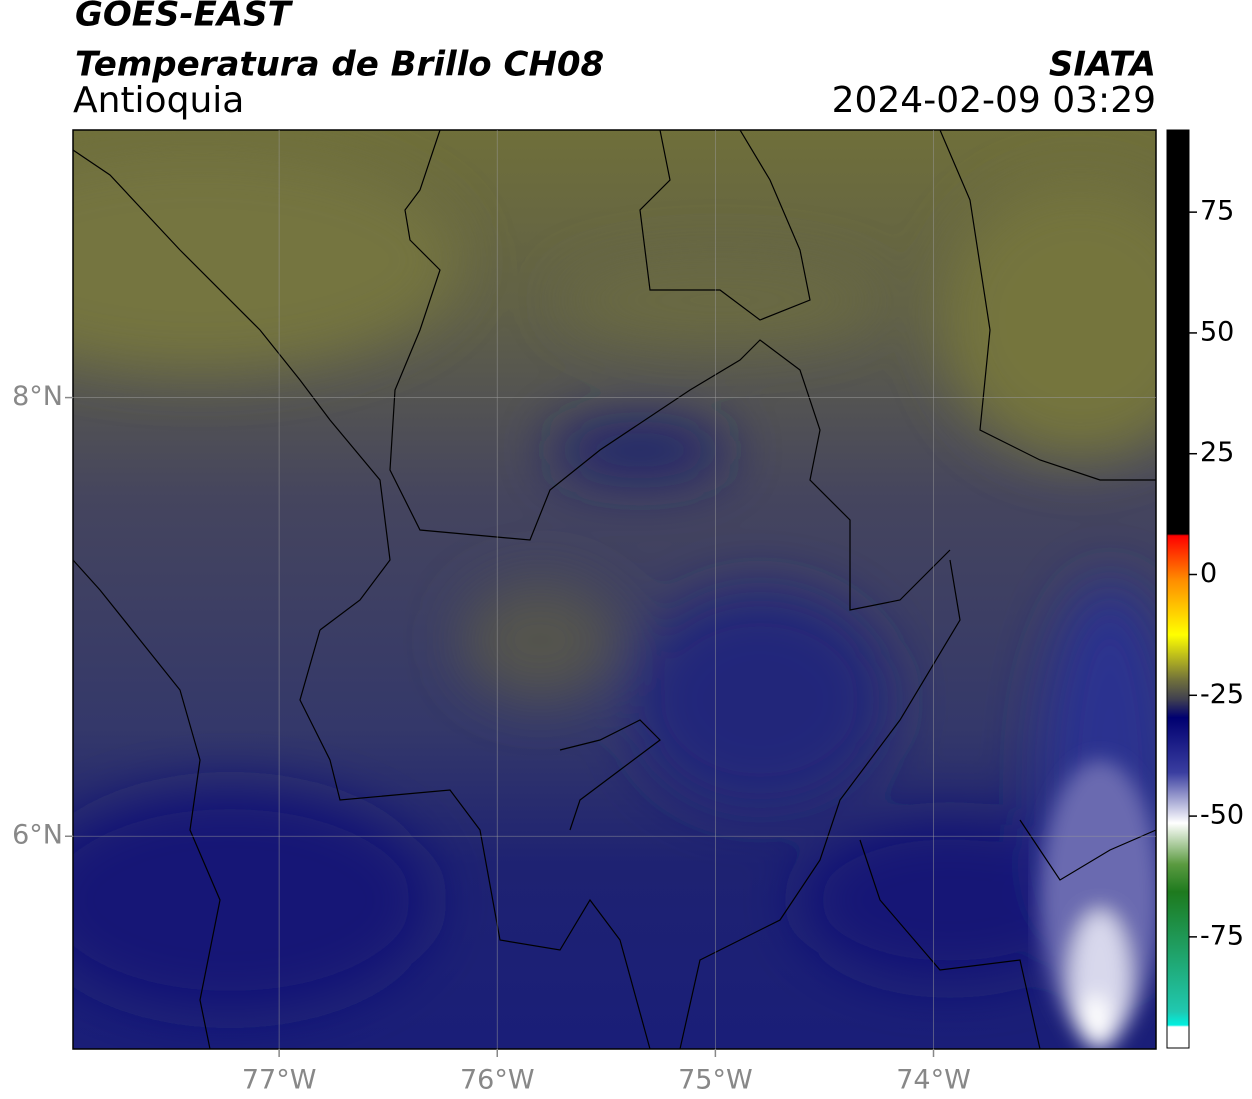  What do you see at coordinates (37, 396) in the screenshot?
I see `y-tick-label: 8°N` at bounding box center [37, 396].